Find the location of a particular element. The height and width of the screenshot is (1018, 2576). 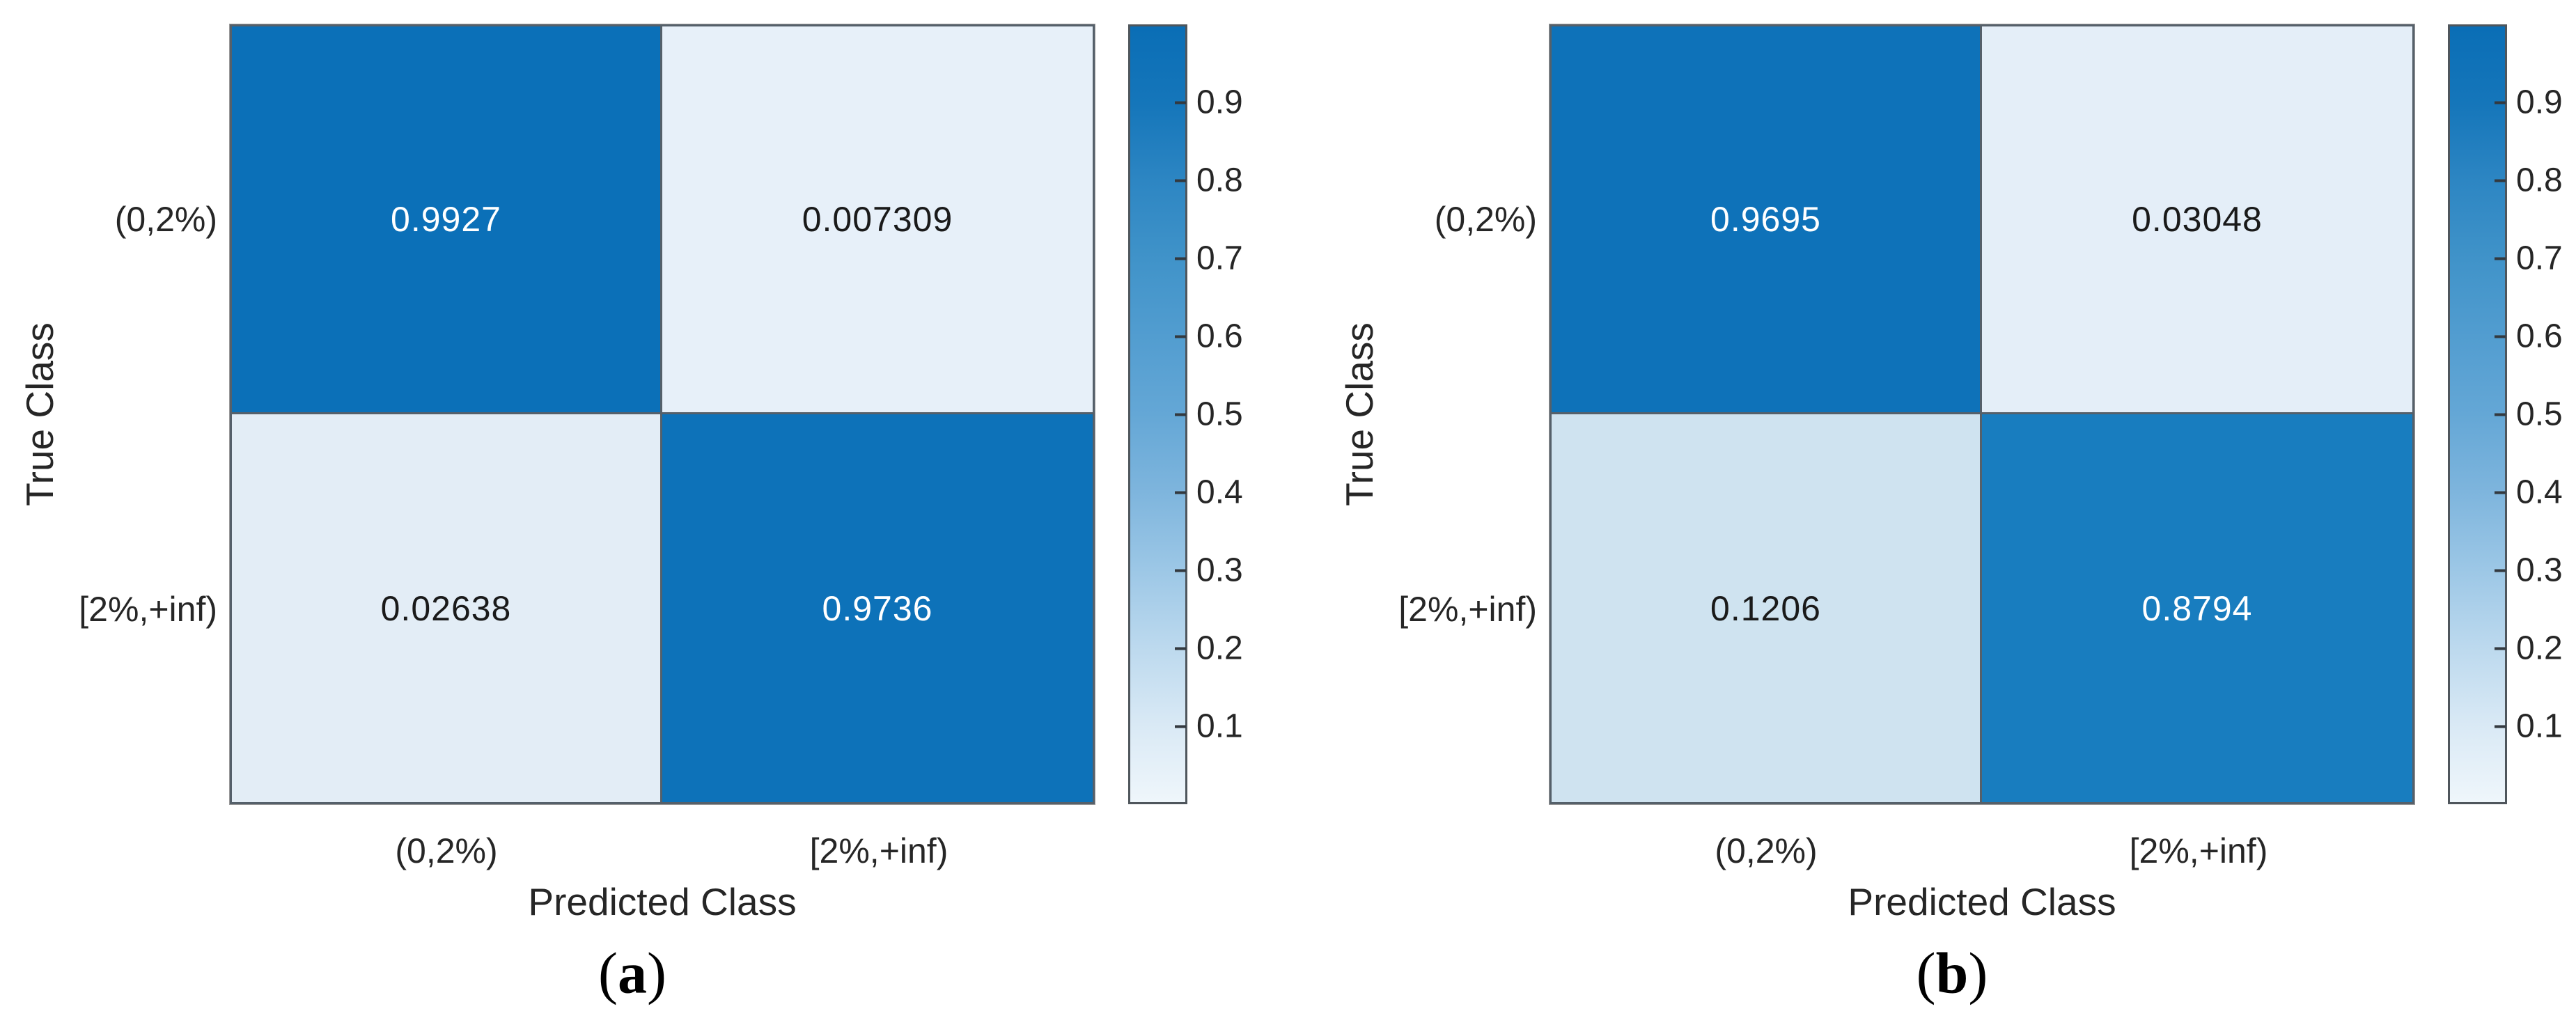

cell-value: 0.9736 is located at coordinates (877, 608).